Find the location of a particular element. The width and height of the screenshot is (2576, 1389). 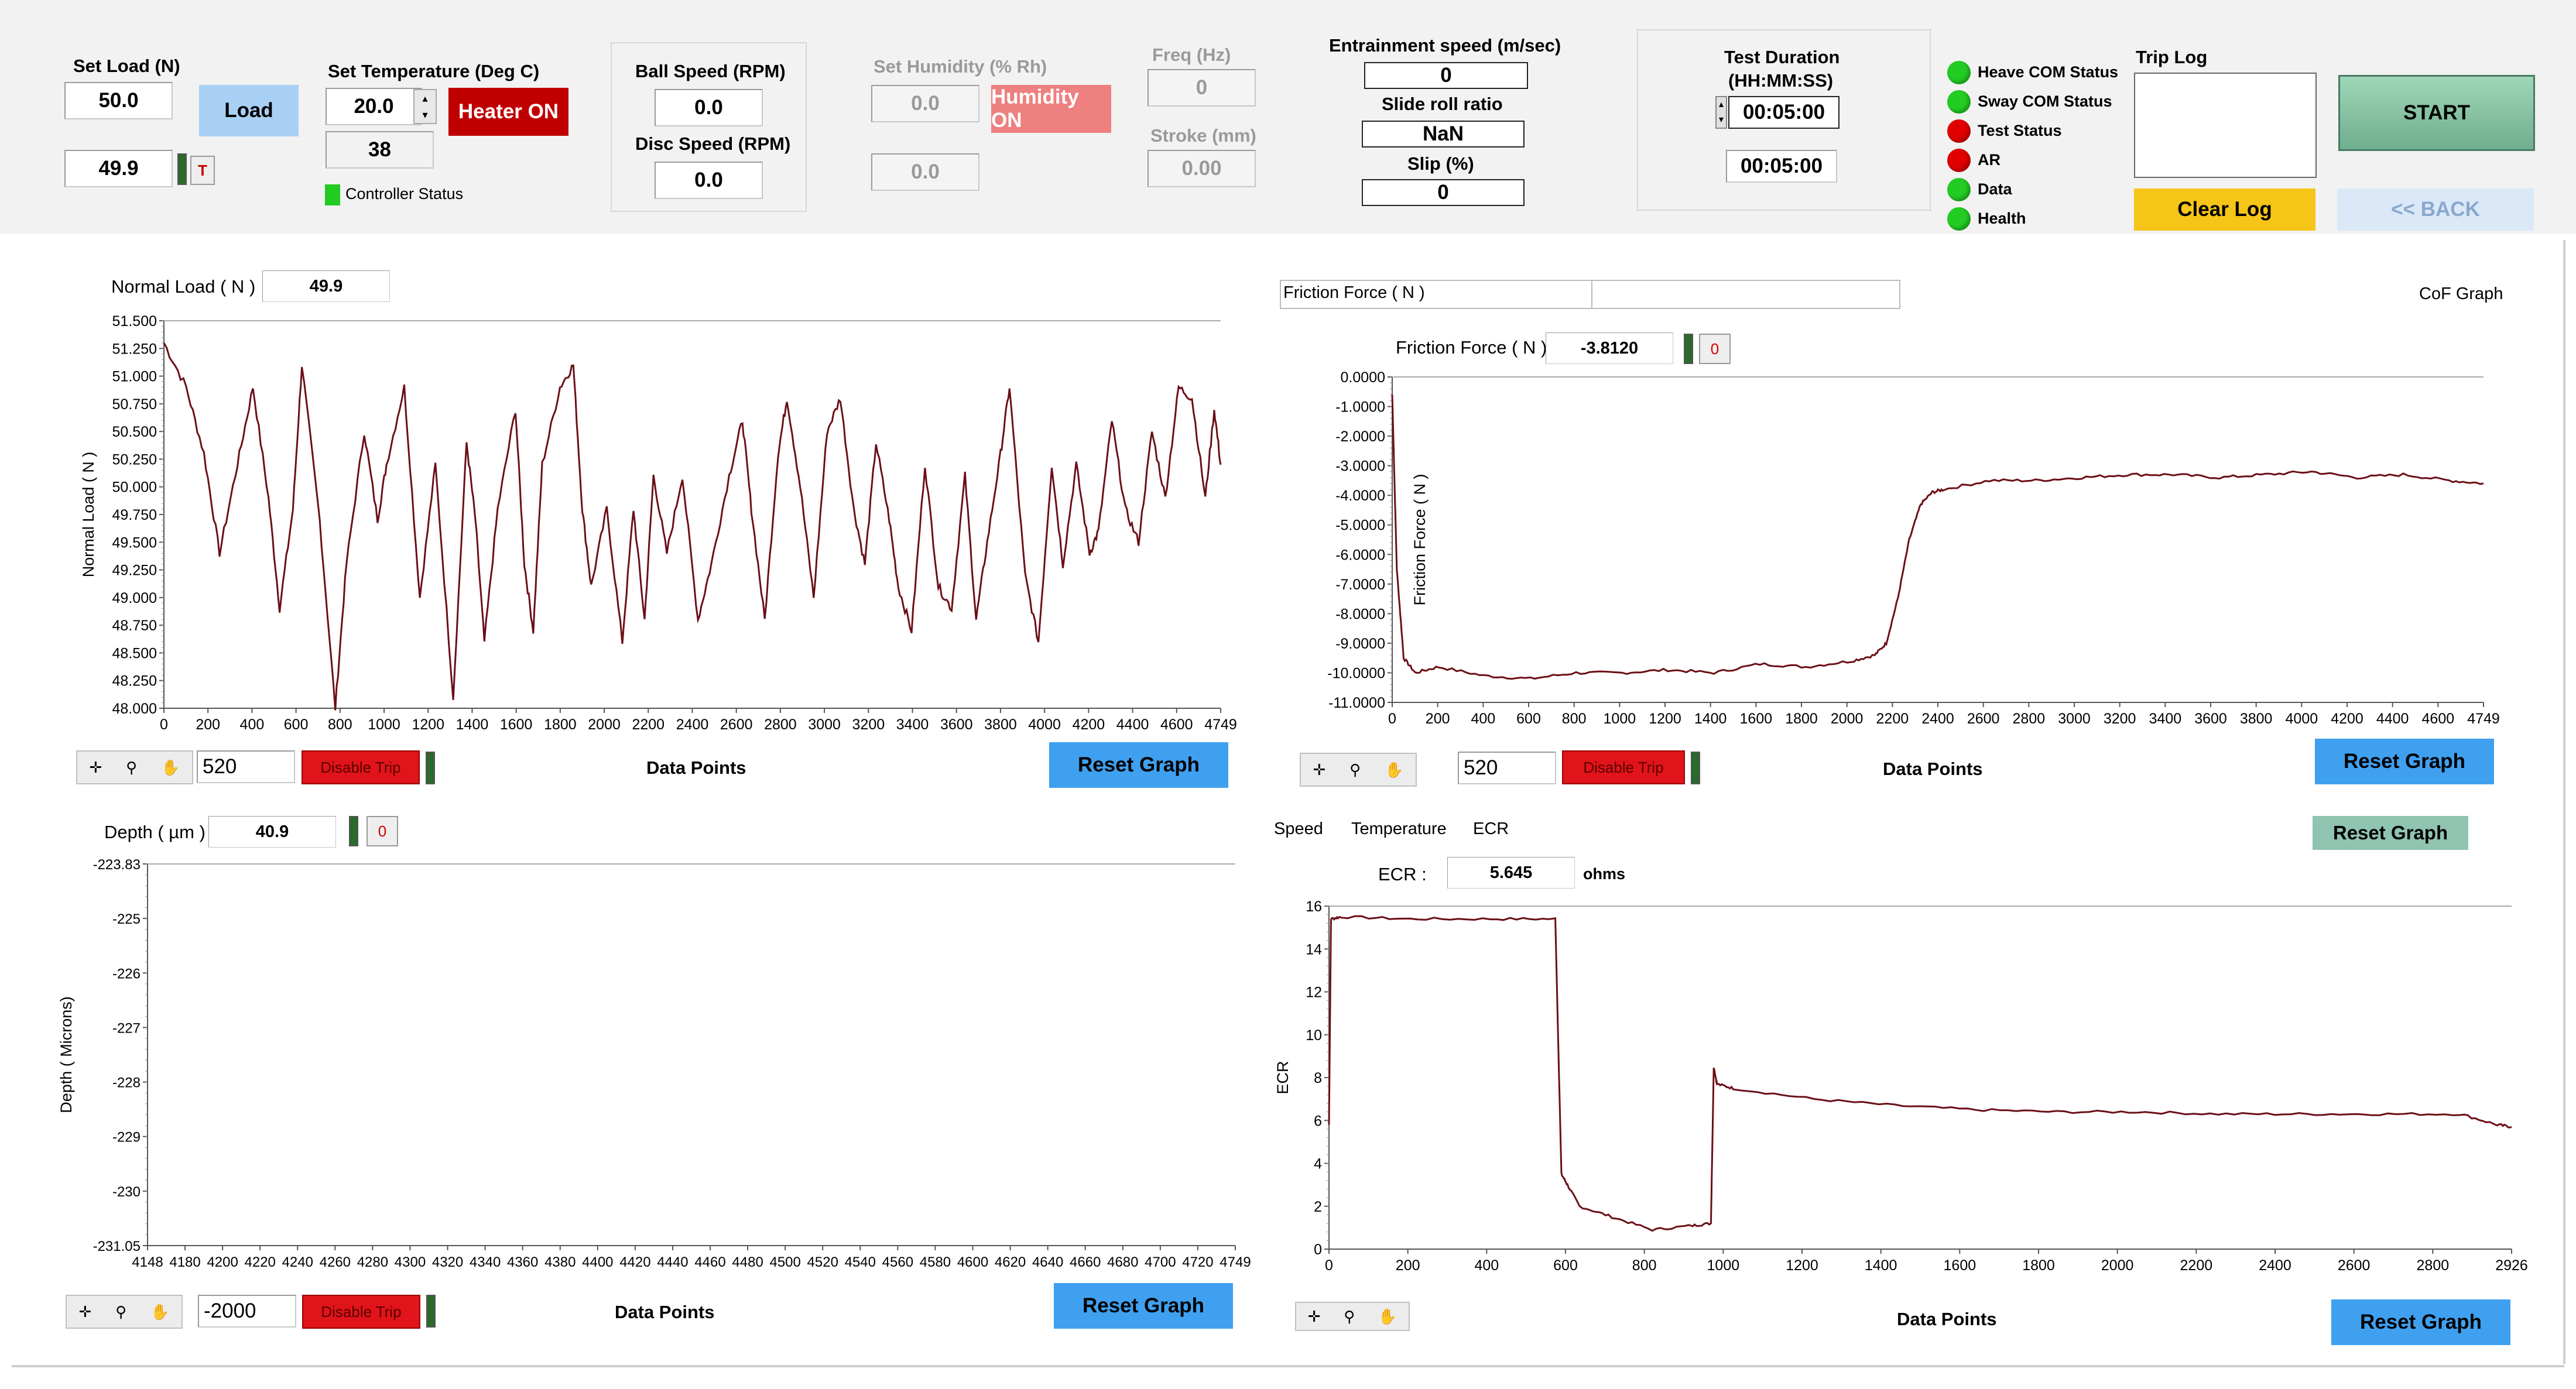

friction-header-bar is located at coordinates (1590, 294).